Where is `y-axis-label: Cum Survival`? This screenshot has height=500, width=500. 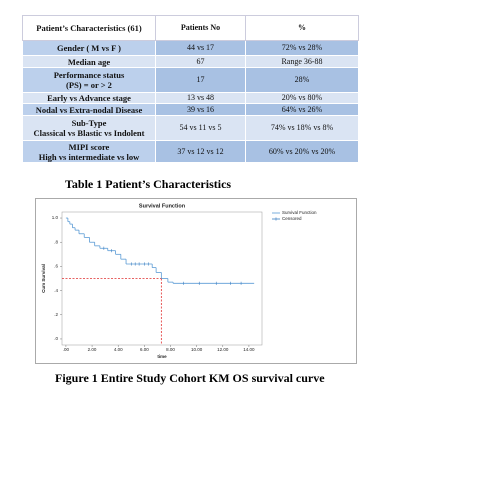 y-axis-label: Cum Survival is located at coordinates (43, 278).